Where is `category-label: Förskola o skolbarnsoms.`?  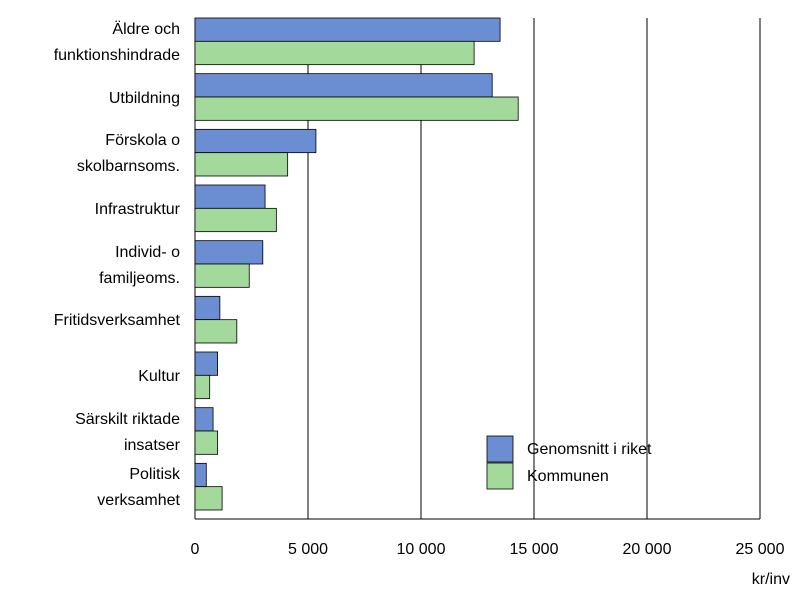 category-label: Förskola o skolbarnsoms. is located at coordinates (128, 154).